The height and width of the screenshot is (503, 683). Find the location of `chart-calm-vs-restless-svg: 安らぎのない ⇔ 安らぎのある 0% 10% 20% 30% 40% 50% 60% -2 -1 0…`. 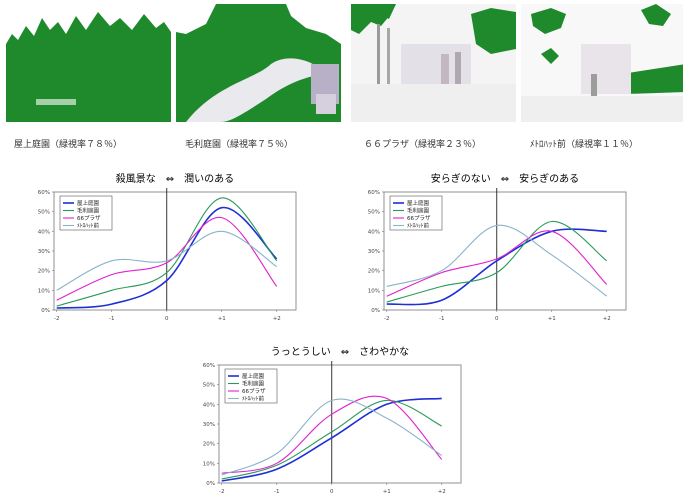

chart-calm-vs-restless-svg: 安らぎのない ⇔ 安らぎのある 0% 10% 20% 30% 40% 50% 60% -2 -1 0… is located at coordinates (497, 247).